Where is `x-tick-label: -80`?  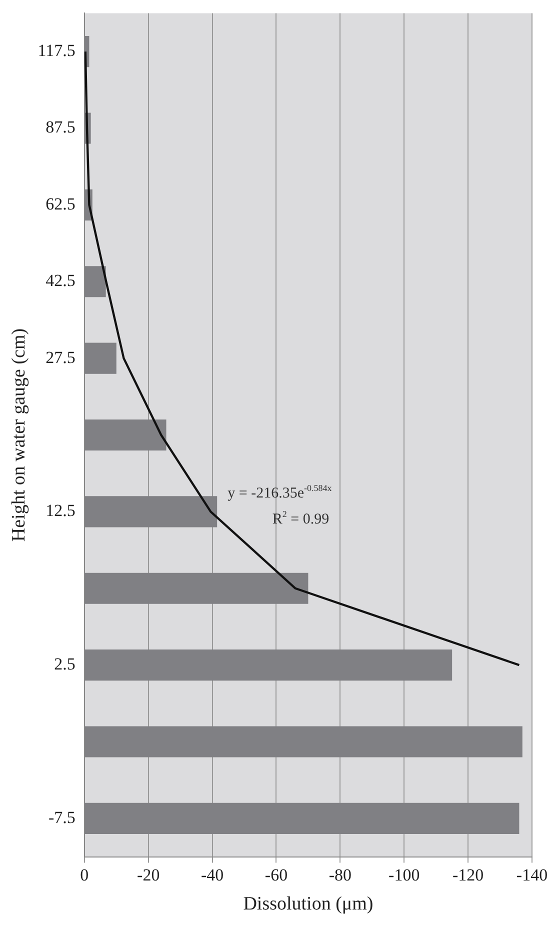
x-tick-label: -80 is located at coordinates (340, 874).